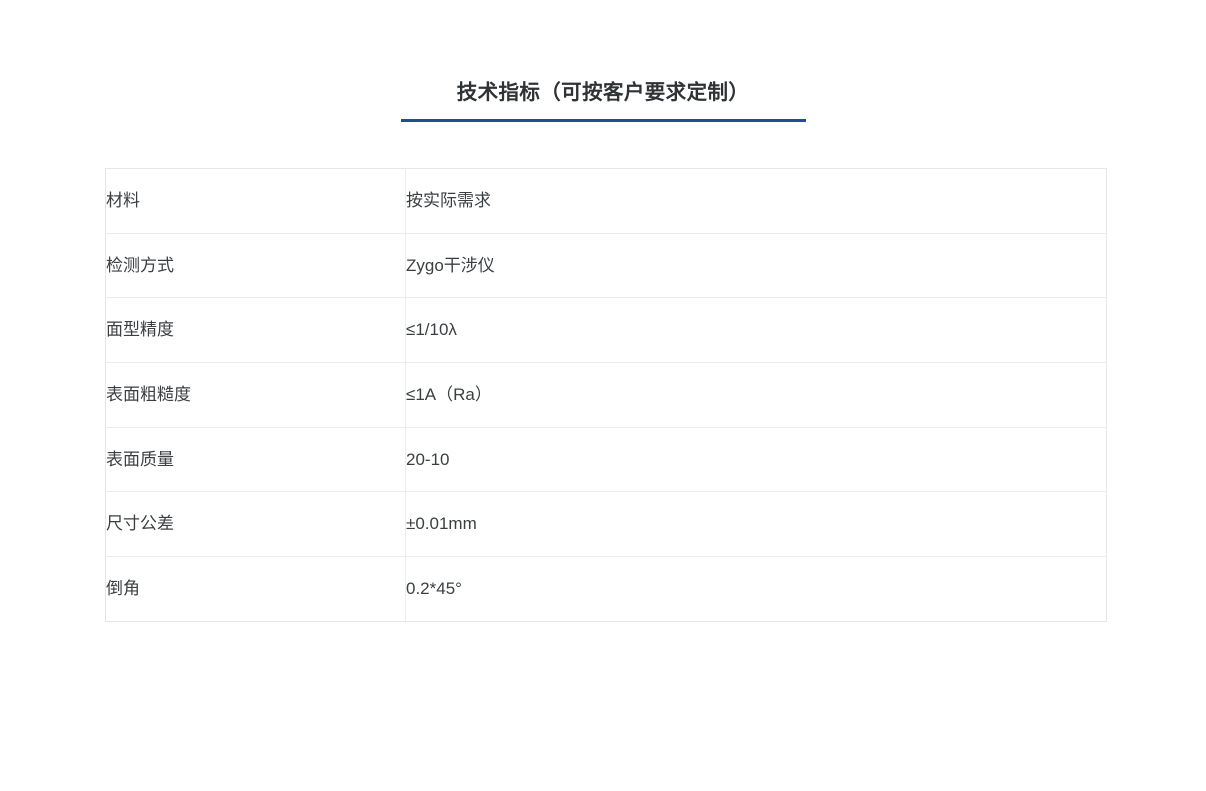  I want to click on spec-value-cell: ±0.01mm, so click(756, 524).